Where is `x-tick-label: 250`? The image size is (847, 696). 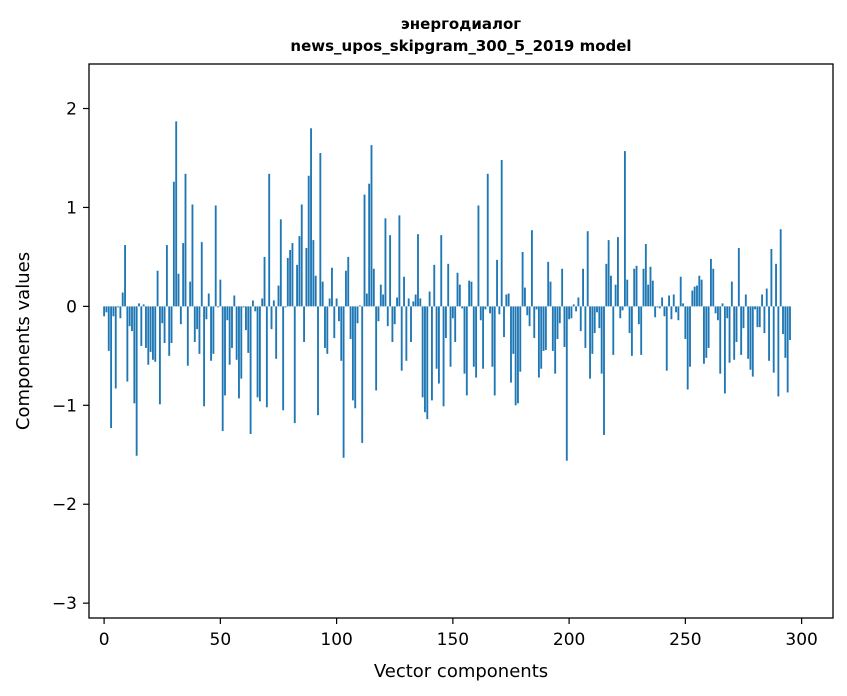
x-tick-label: 250 is located at coordinates (685, 640).